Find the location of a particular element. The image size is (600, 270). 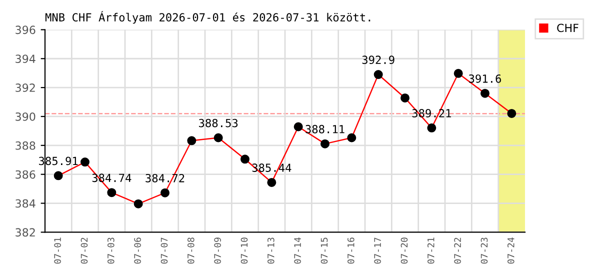

x-tick-label: 07-07 is located at coordinates (164, 251).